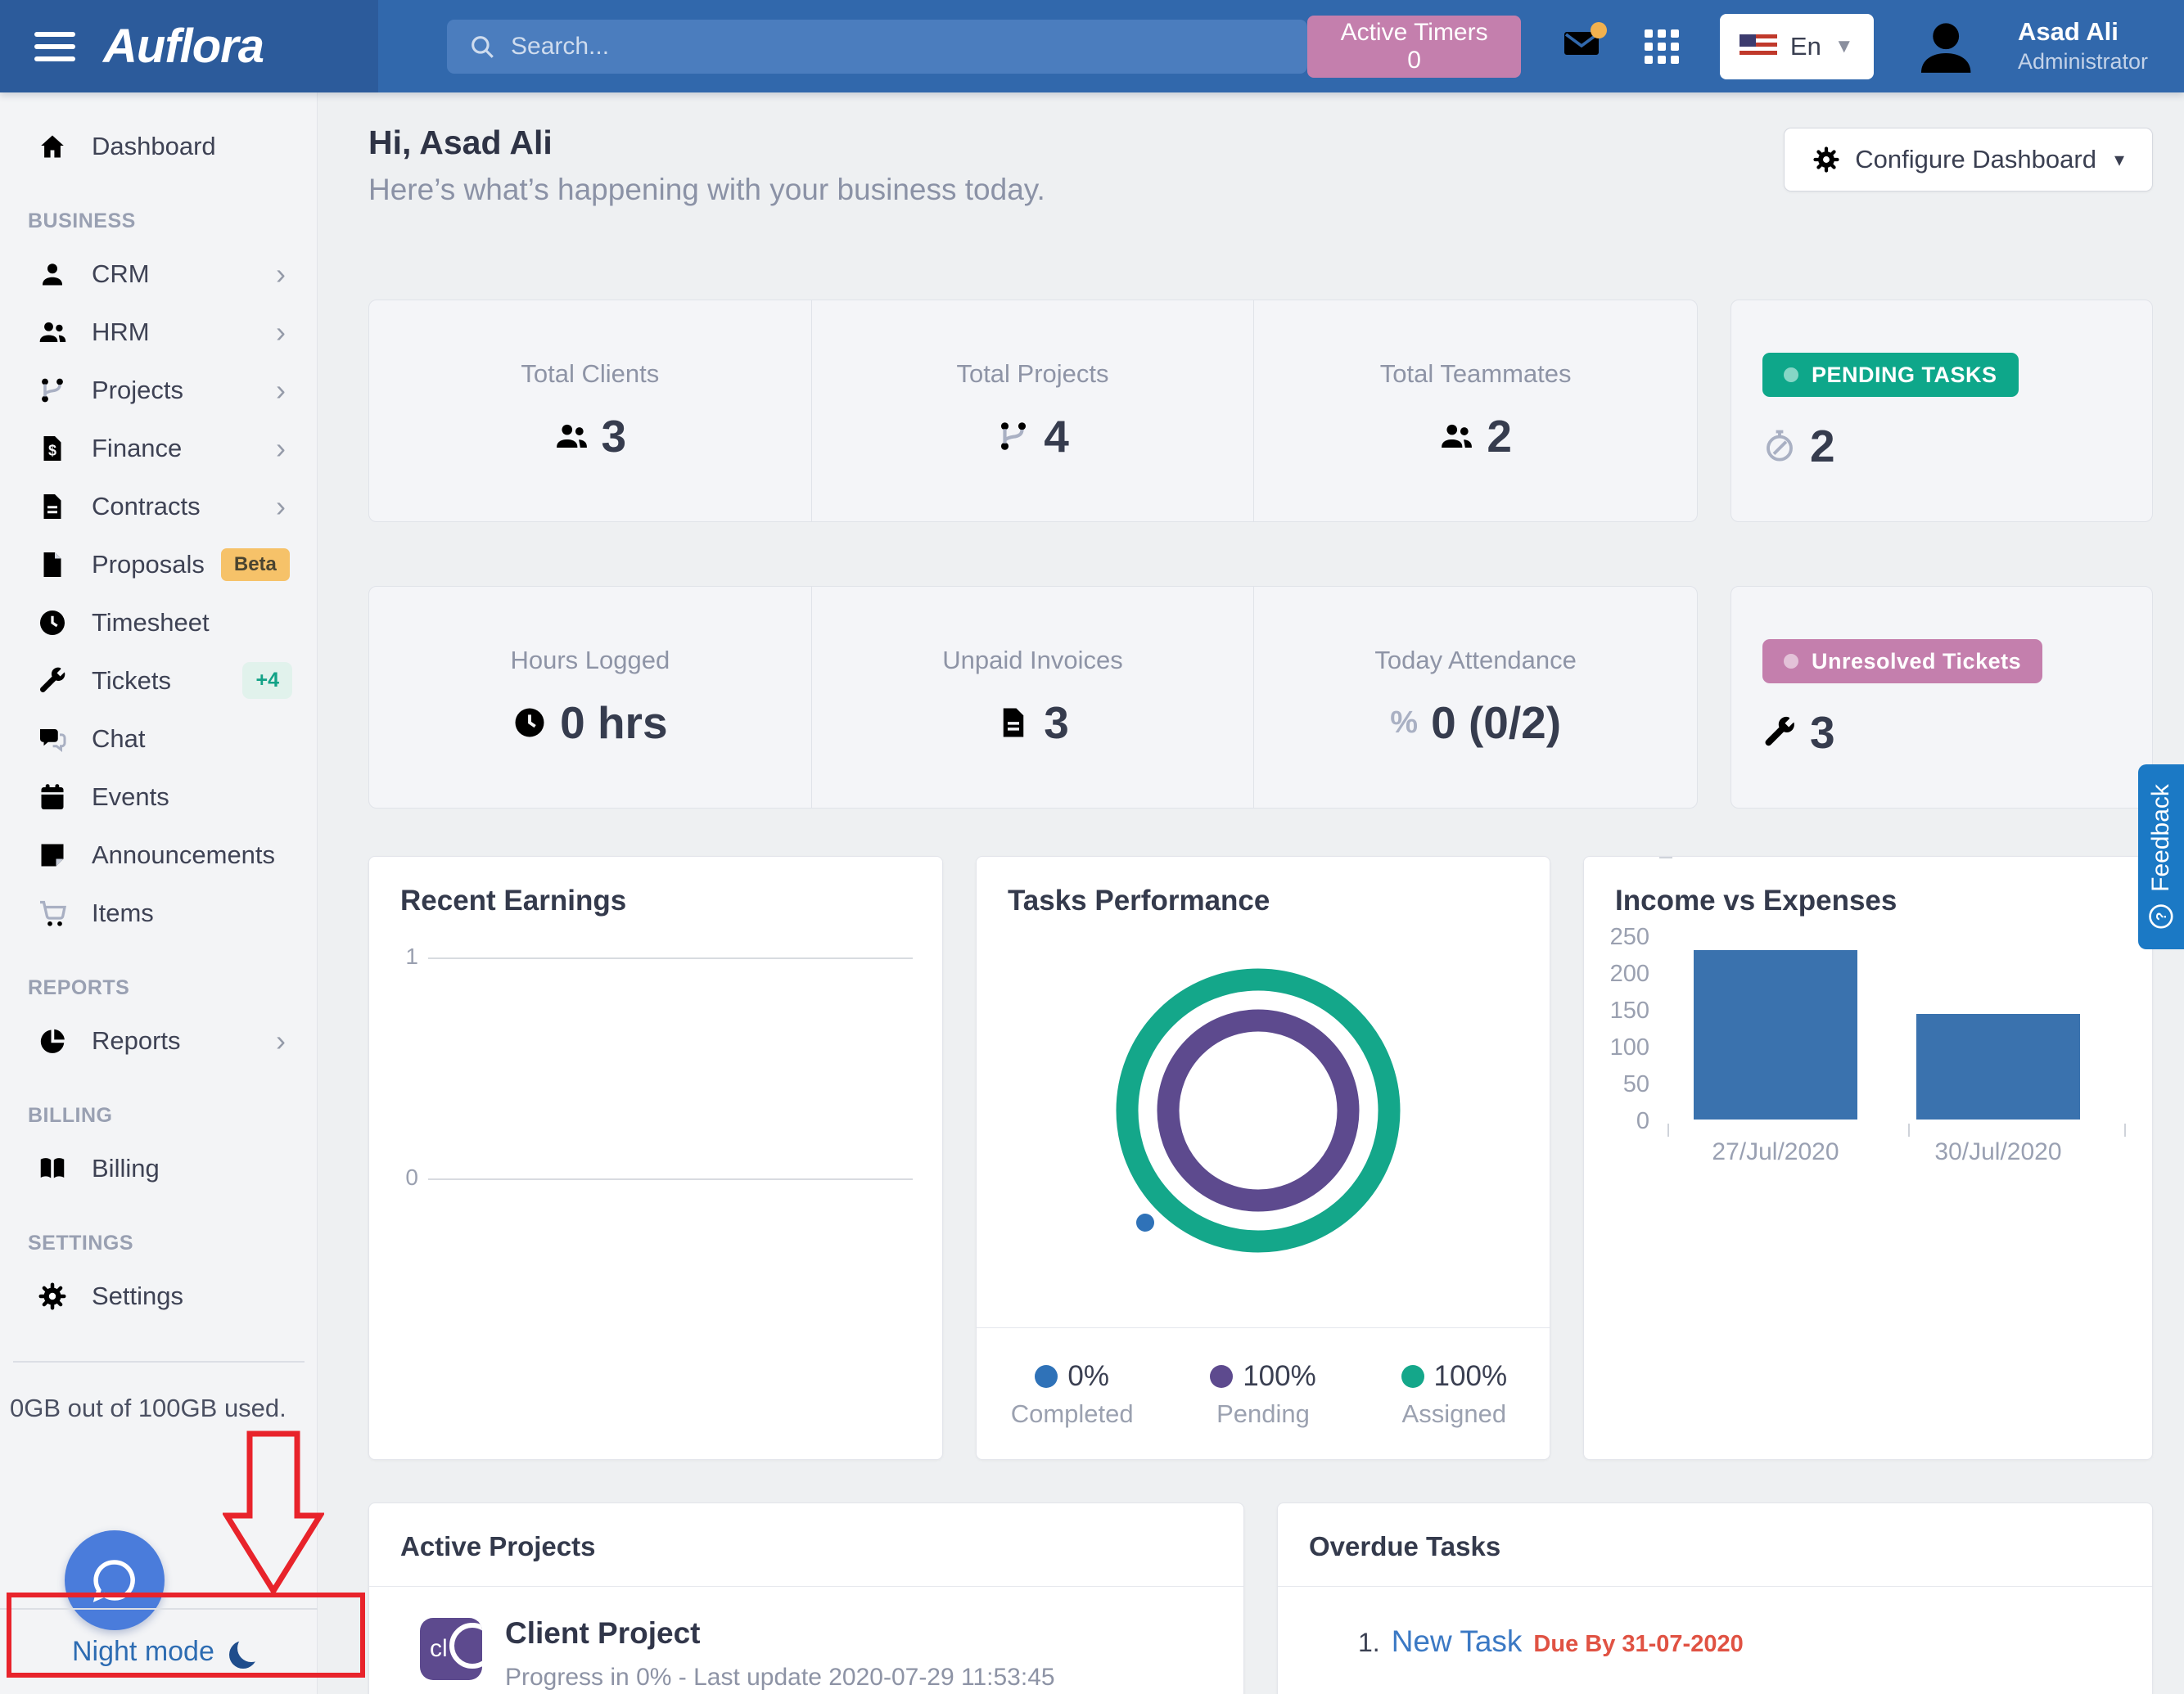 This screenshot has height=1694, width=2184. What do you see at coordinates (1942, 411) in the screenshot?
I see `pending-tasks-card: PENDING TASKS 2` at bounding box center [1942, 411].